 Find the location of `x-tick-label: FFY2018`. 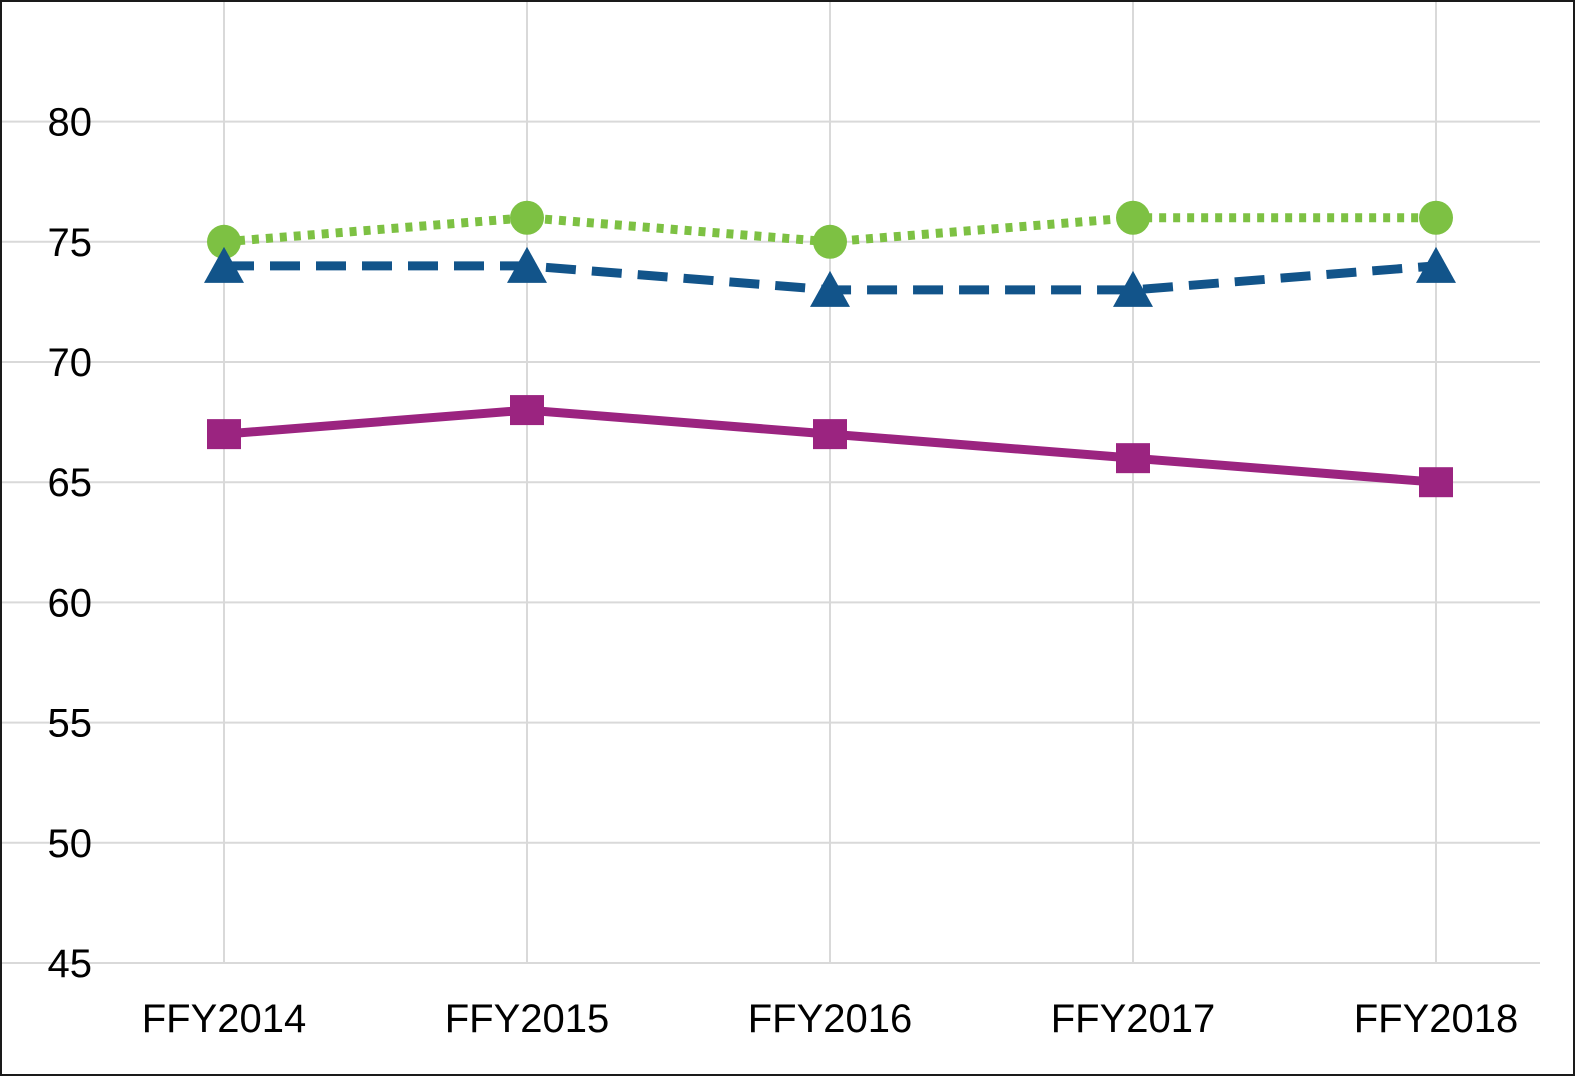

x-tick-label: FFY2018 is located at coordinates (1436, 1019).